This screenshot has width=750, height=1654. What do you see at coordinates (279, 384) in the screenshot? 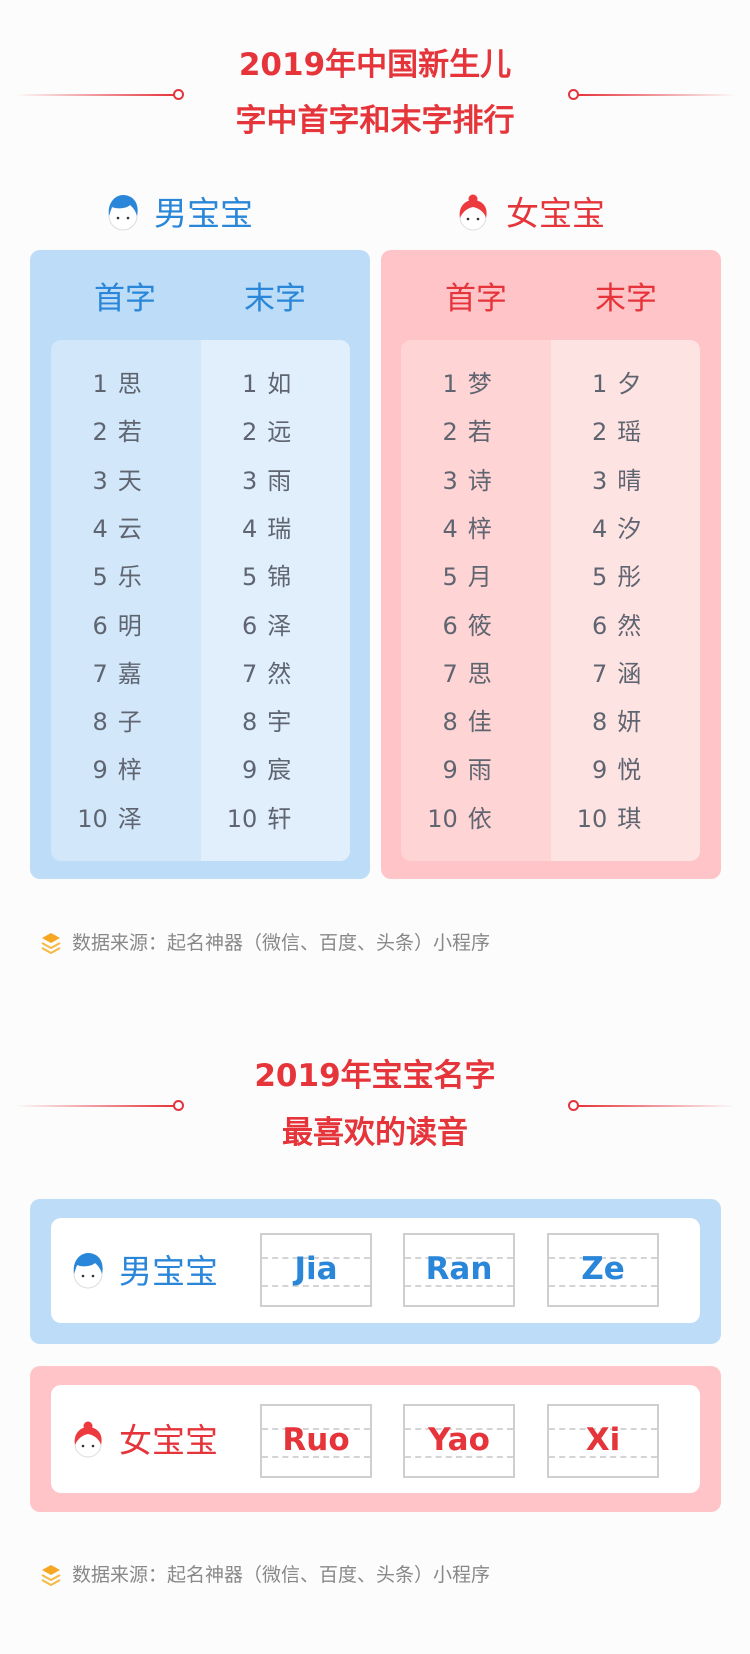
I see `rank-character: 如` at bounding box center [279, 384].